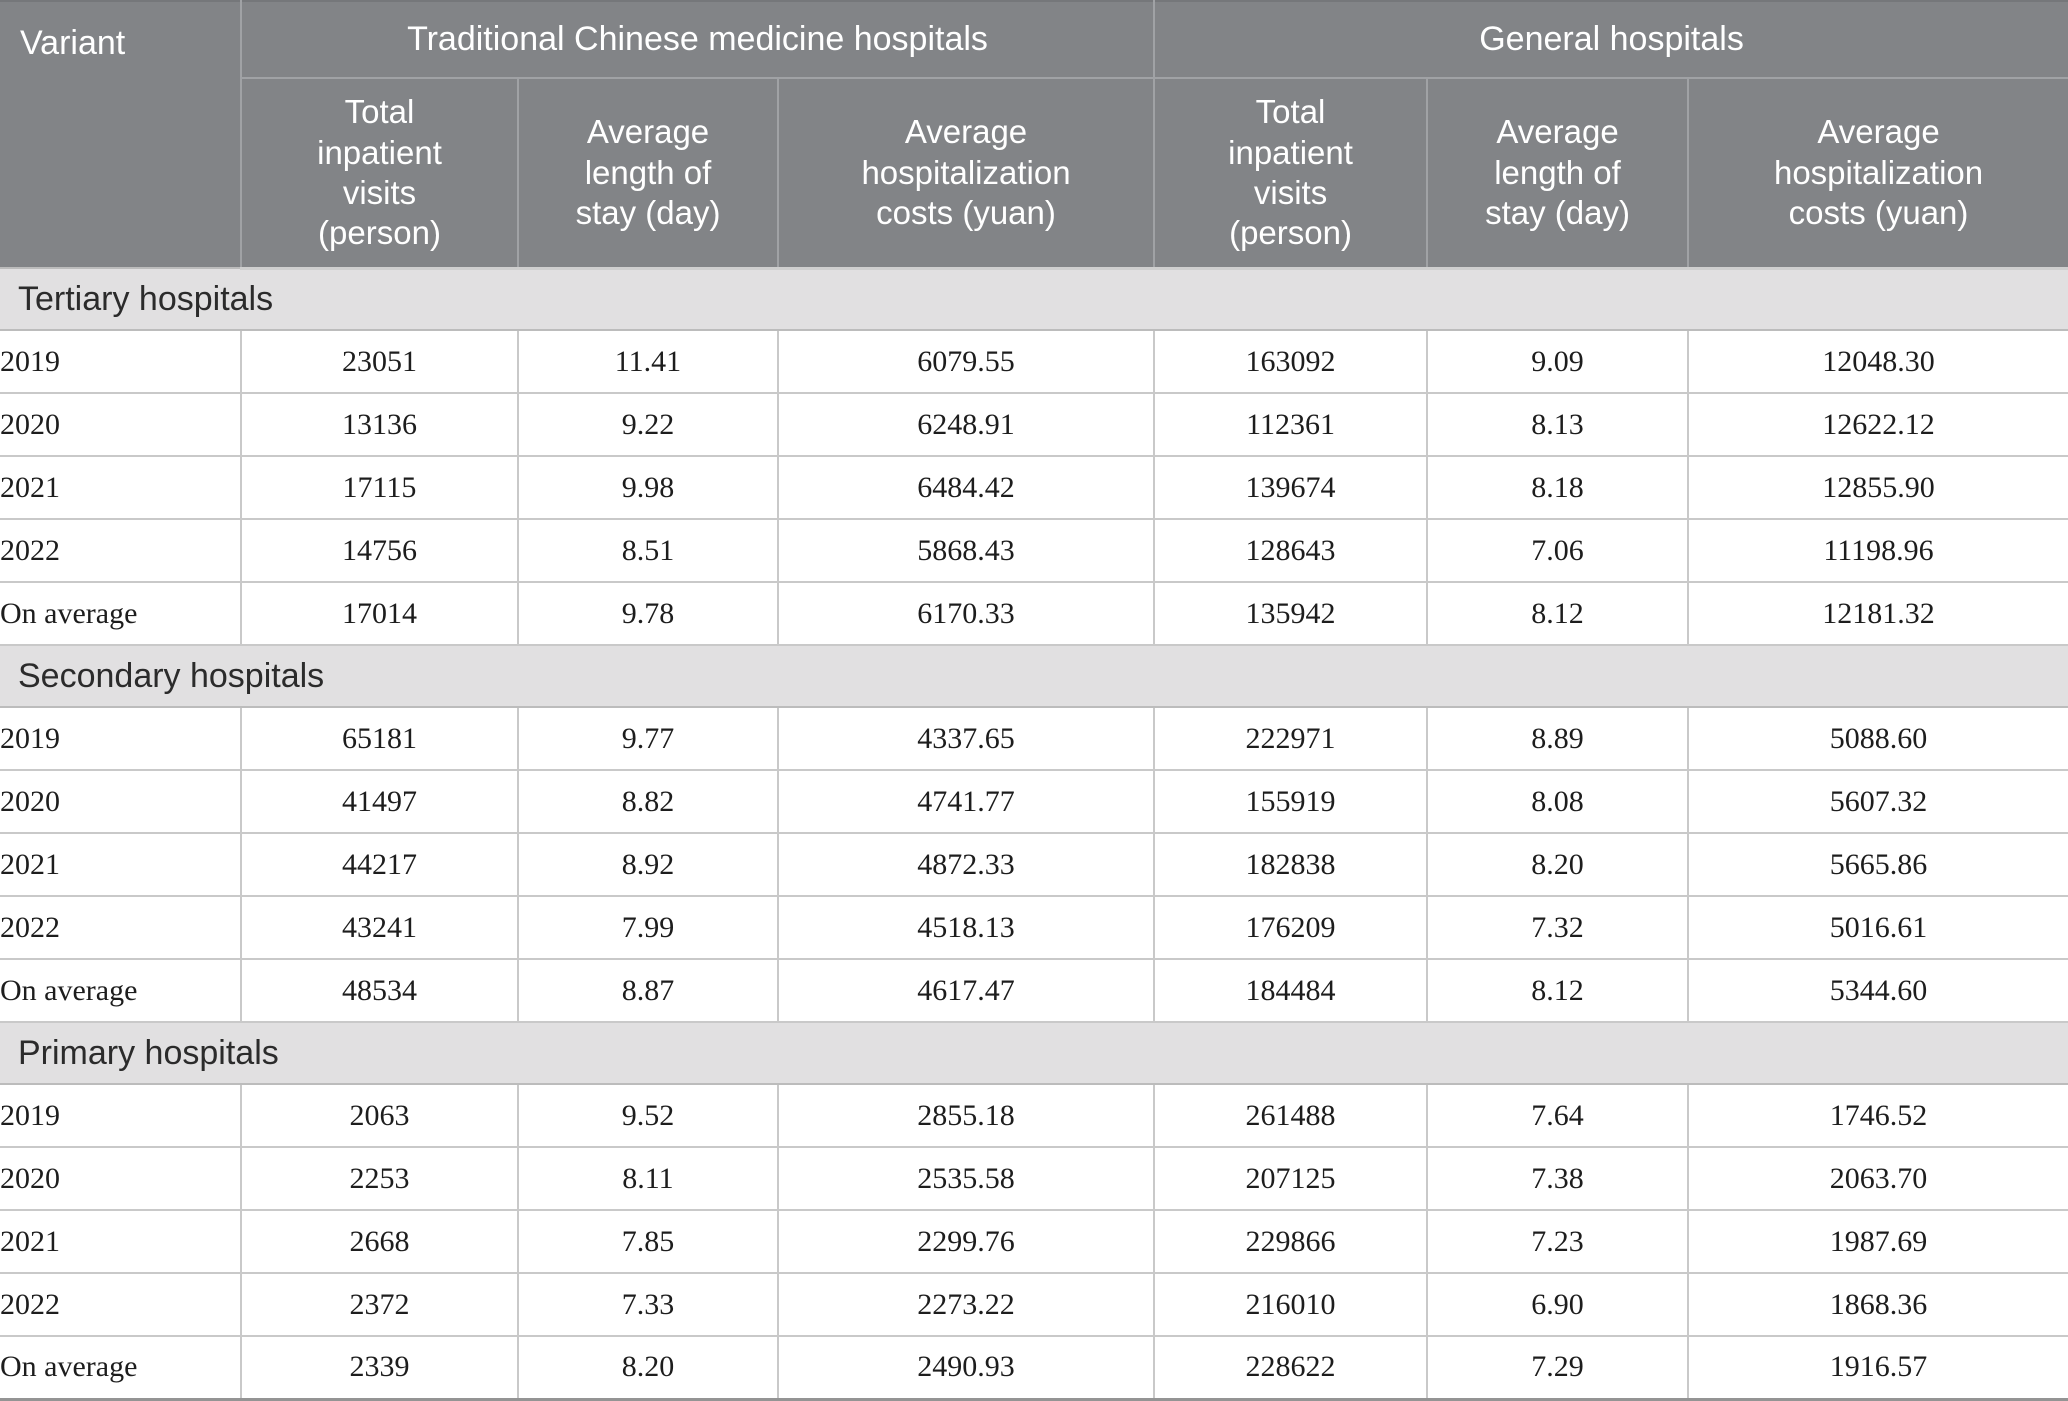 Image resolution: width=2068 pixels, height=1401 pixels. What do you see at coordinates (1557, 174) in the screenshot?
I see `column-header-general-average-length-of-stay: Average length of stay (day)` at bounding box center [1557, 174].